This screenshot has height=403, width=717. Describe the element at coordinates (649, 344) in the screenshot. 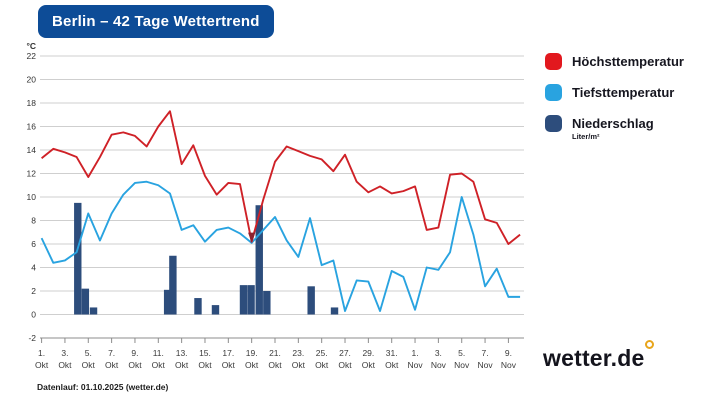

I see `degree-circle-icon` at that location.